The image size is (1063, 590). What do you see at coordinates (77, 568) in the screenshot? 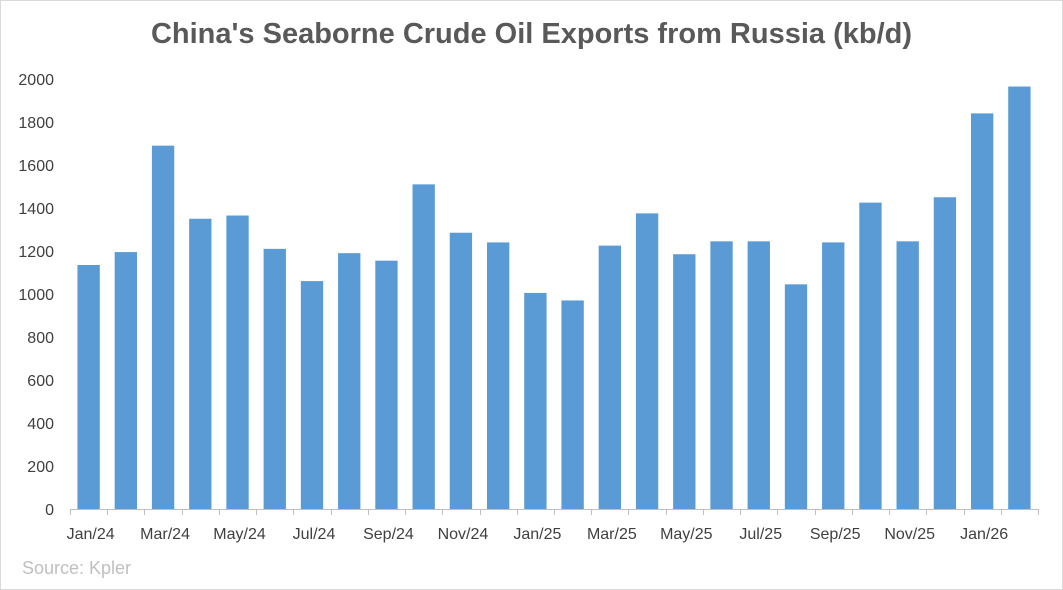
I see `source-note: Source: Kpler` at bounding box center [77, 568].